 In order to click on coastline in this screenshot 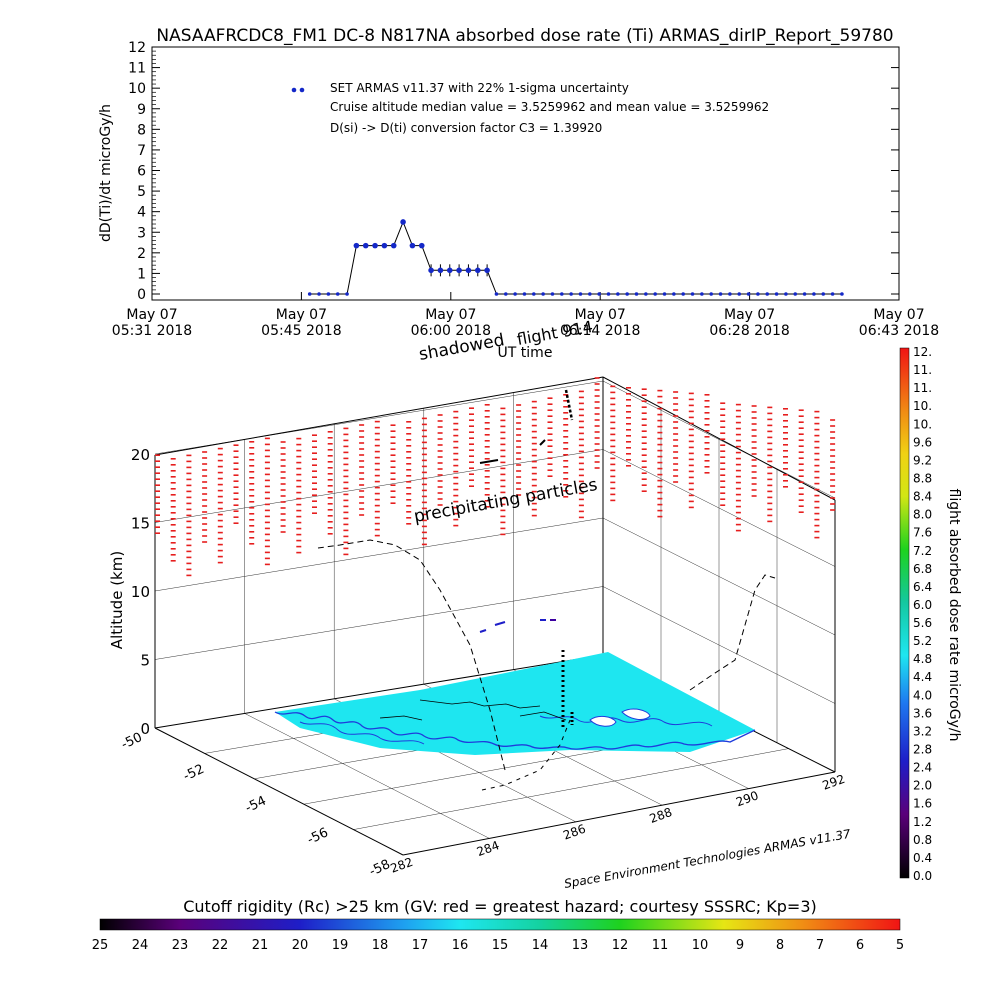, I will do `click(515, 730)`.